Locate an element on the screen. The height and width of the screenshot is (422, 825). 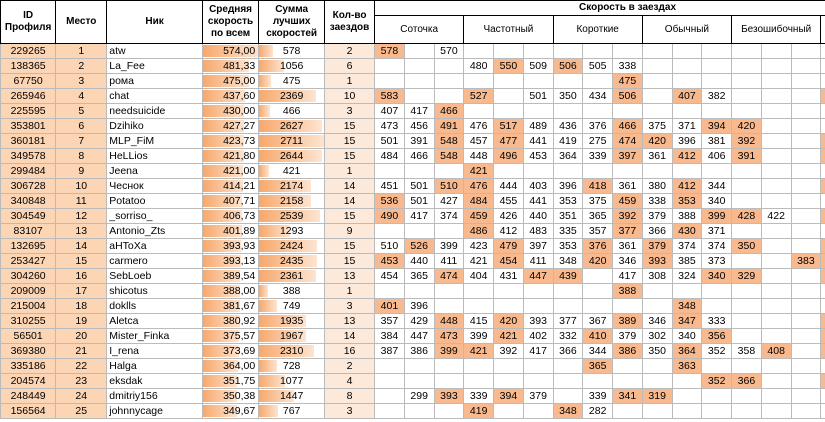
speed-cell: 365 is located at coordinates (419, 276).